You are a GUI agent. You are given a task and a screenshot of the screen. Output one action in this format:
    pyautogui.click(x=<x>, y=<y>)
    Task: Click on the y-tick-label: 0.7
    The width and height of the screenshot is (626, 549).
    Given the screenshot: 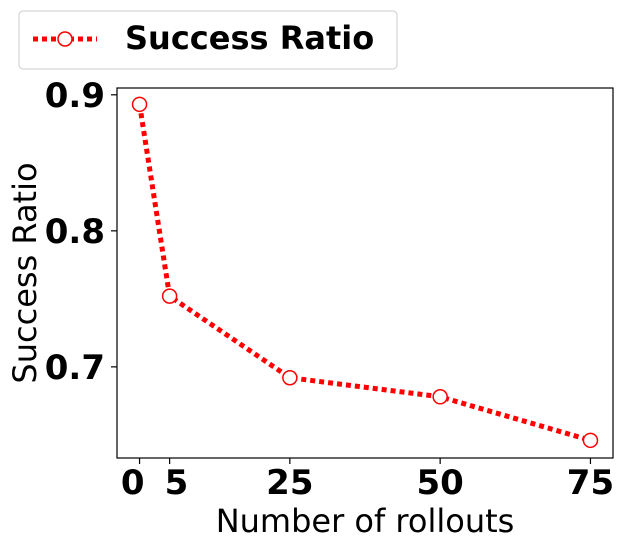 What is the action you would take?
    pyautogui.click(x=75, y=368)
    